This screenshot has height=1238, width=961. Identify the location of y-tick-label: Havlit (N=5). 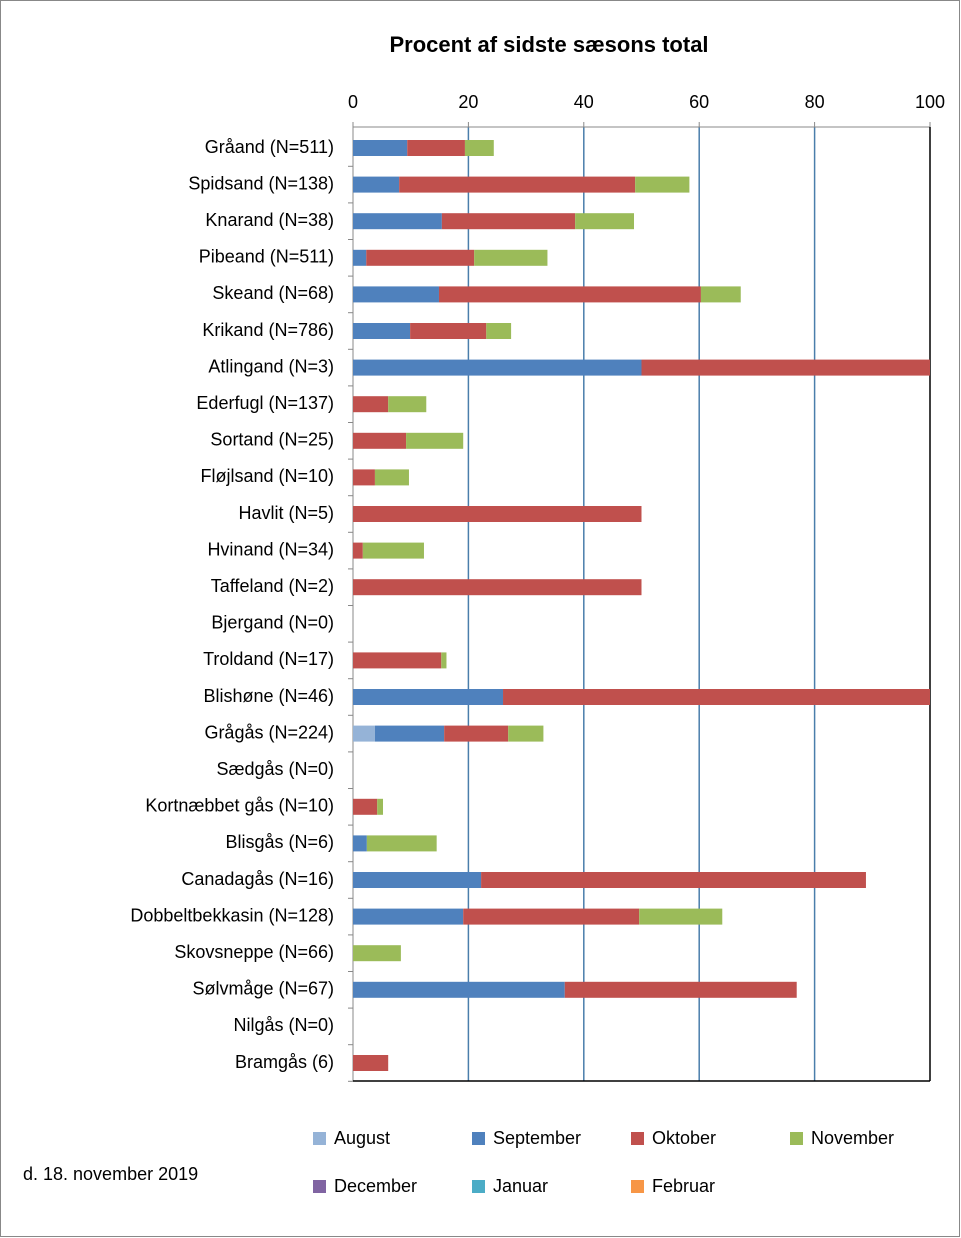
(286, 513).